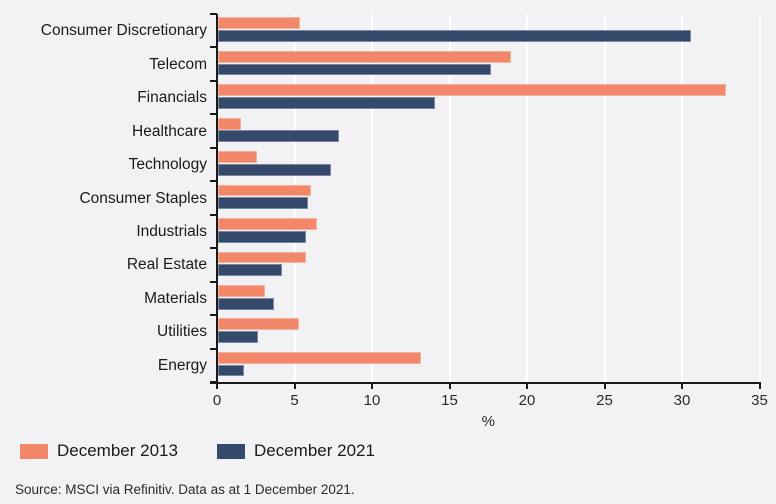 The height and width of the screenshot is (504, 776). I want to click on category-label-10: Energy, so click(182, 365).